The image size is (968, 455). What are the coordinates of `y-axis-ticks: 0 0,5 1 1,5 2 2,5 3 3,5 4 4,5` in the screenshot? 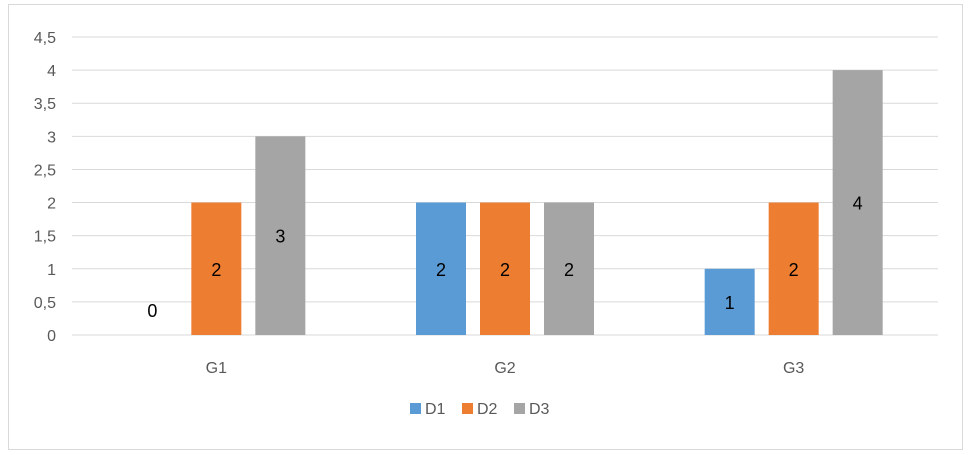 It's located at (45, 187).